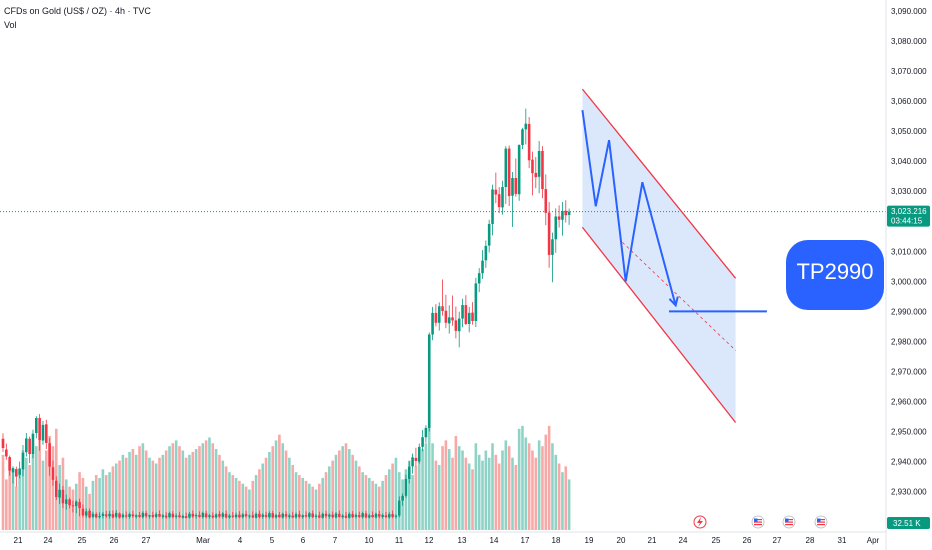 Image resolution: width=932 pixels, height=550 pixels. What do you see at coordinates (48, 540) in the screenshot?
I see `time-tick-label: 24` at bounding box center [48, 540].